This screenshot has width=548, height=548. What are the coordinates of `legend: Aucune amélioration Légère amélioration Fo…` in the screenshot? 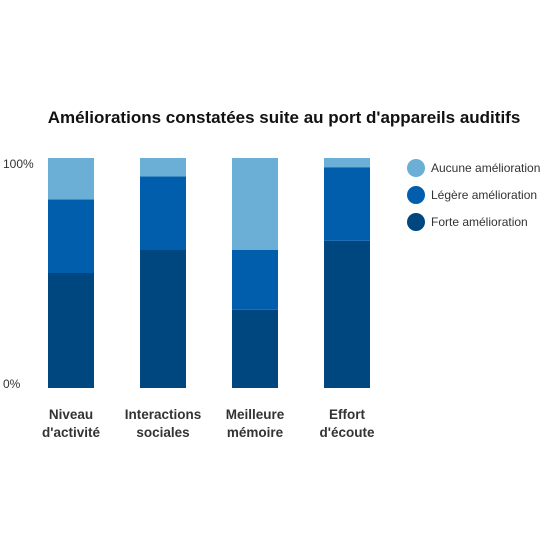 It's located at (473, 195).